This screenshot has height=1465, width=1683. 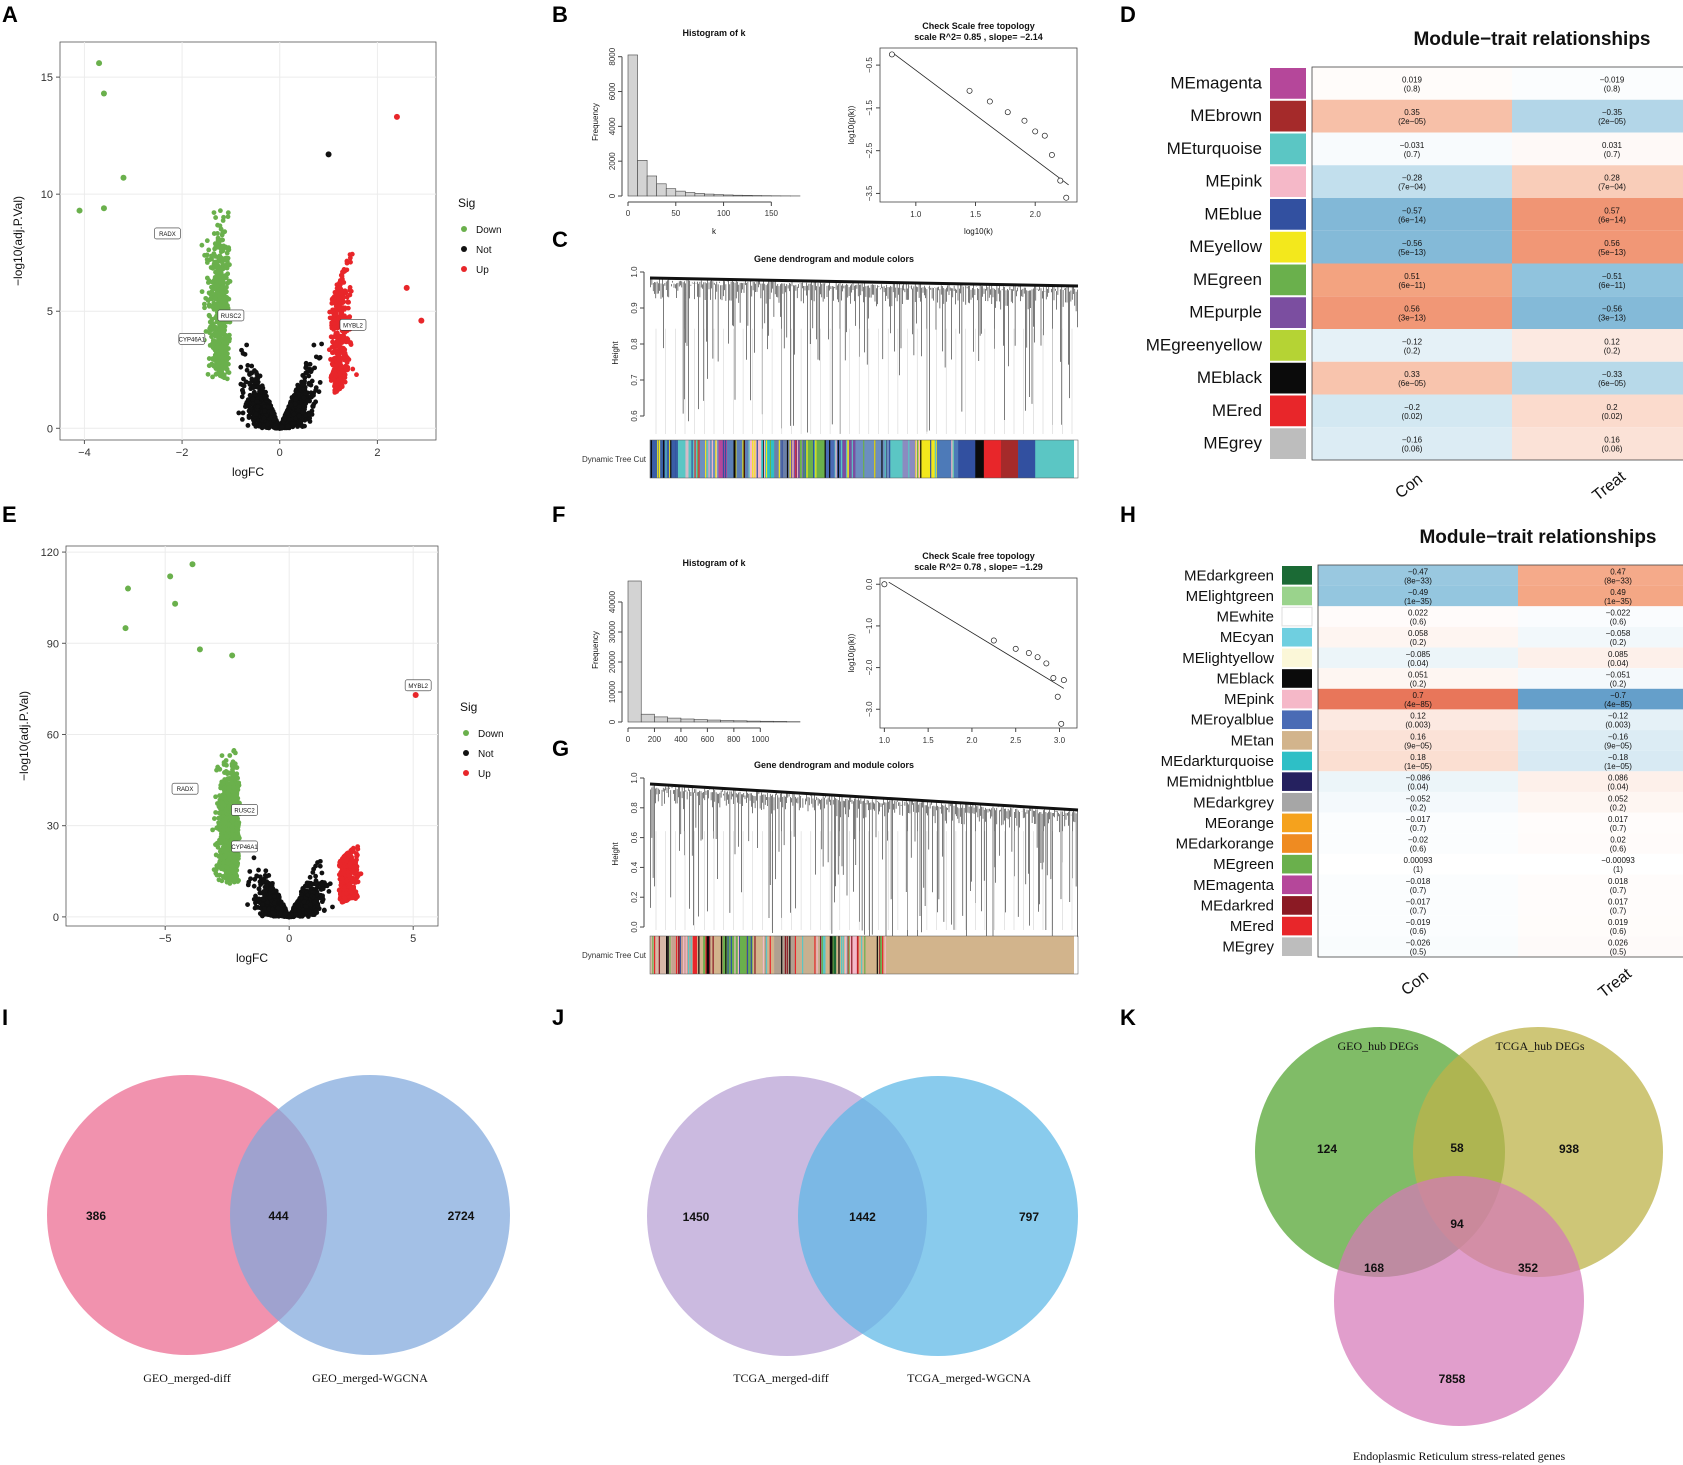 What do you see at coordinates (1216, 82) in the screenshot?
I see `module-label: MEmagenta` at bounding box center [1216, 82].